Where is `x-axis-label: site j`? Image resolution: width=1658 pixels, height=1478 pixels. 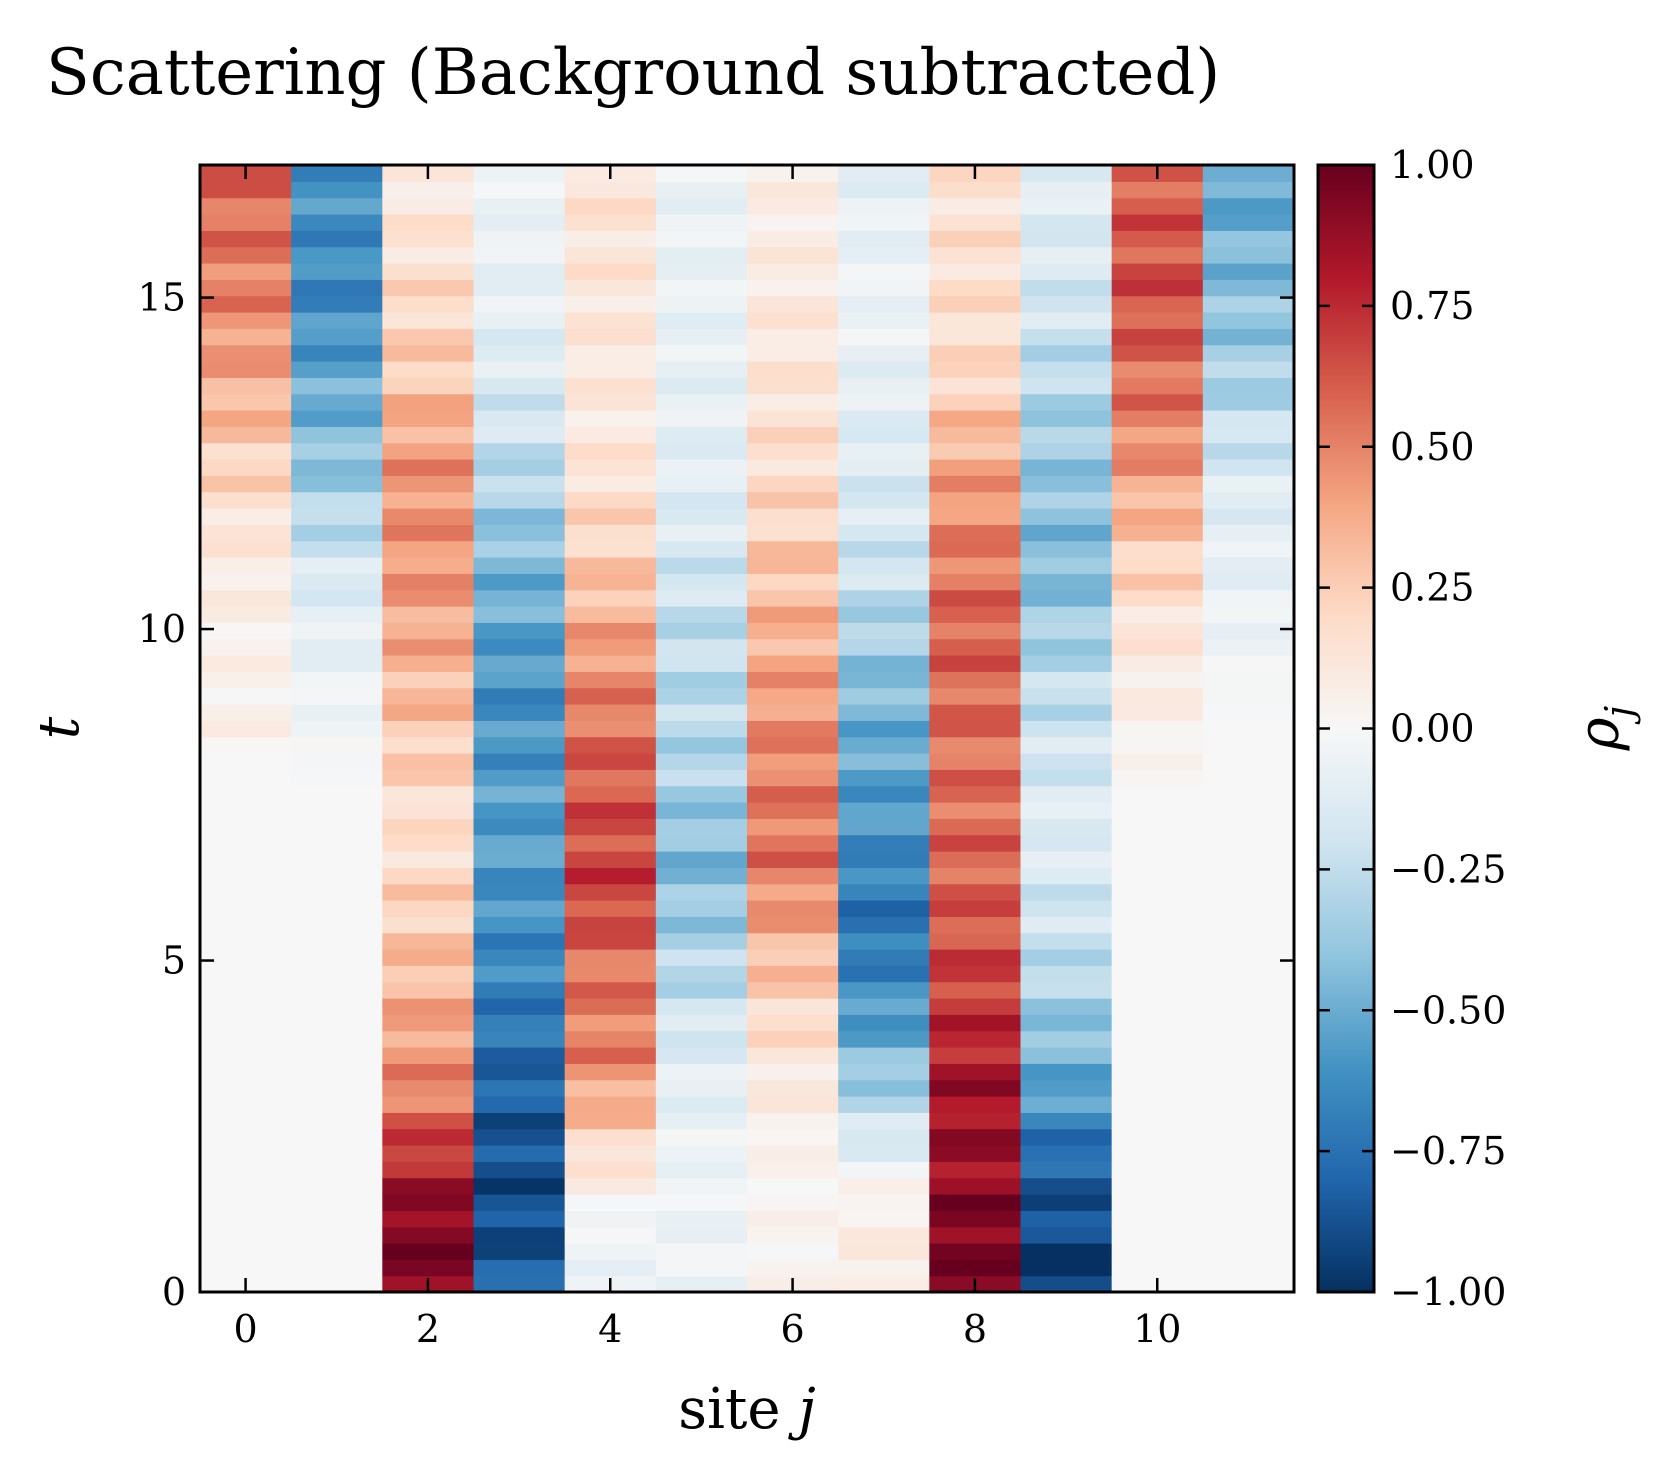
x-axis-label: site j is located at coordinates (746, 1409).